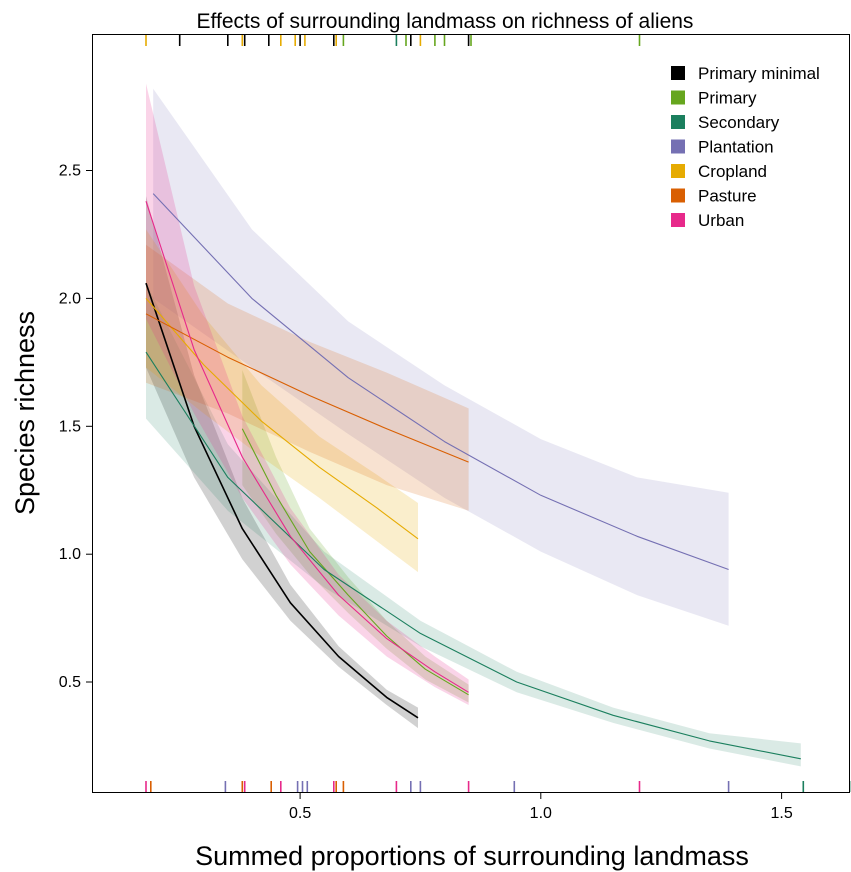 This screenshot has width=851, height=872. Describe the element at coordinates (70, 426) in the screenshot. I see `y-tick-label: 1.5` at that location.